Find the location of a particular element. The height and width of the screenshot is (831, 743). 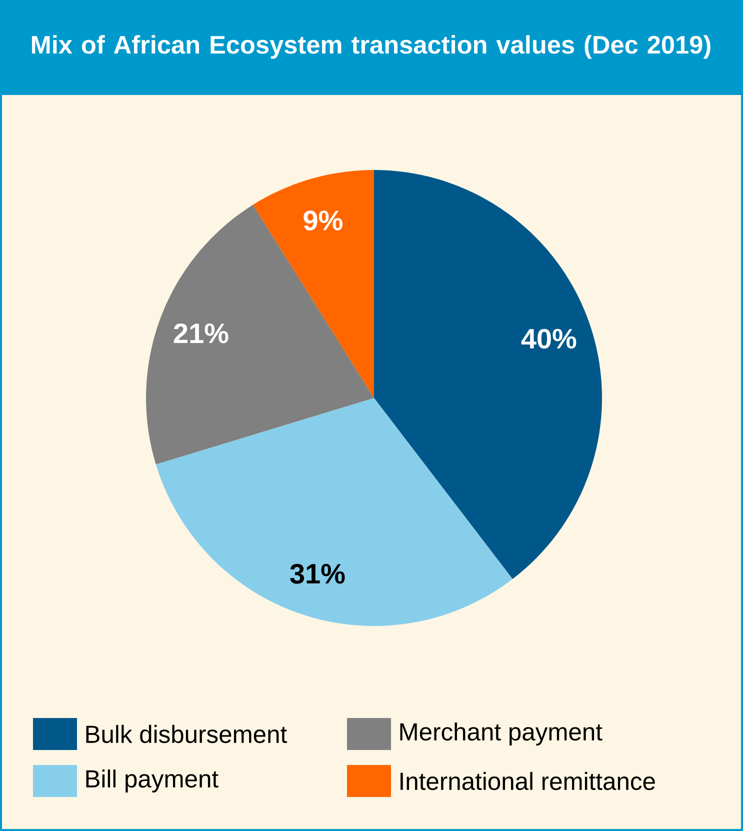

data-label: 9% is located at coordinates (323, 220).